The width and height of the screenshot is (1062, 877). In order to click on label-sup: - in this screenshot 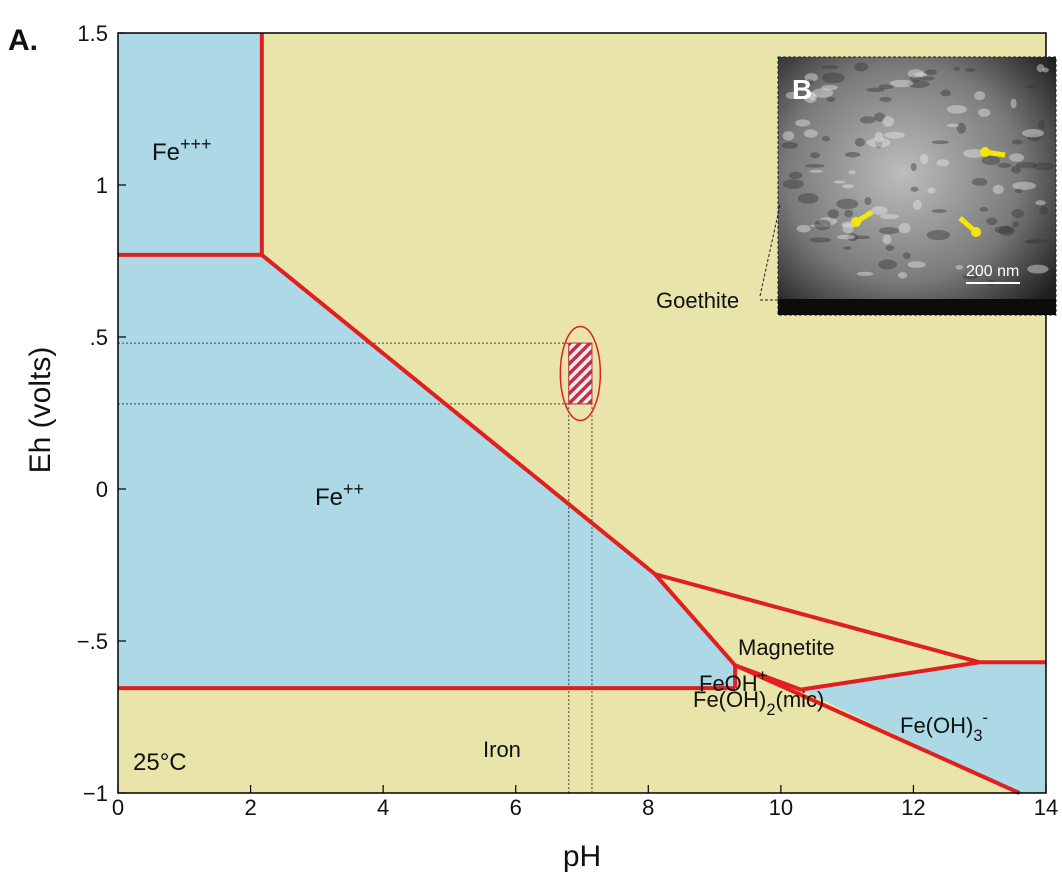, I will do `click(986, 718)`.